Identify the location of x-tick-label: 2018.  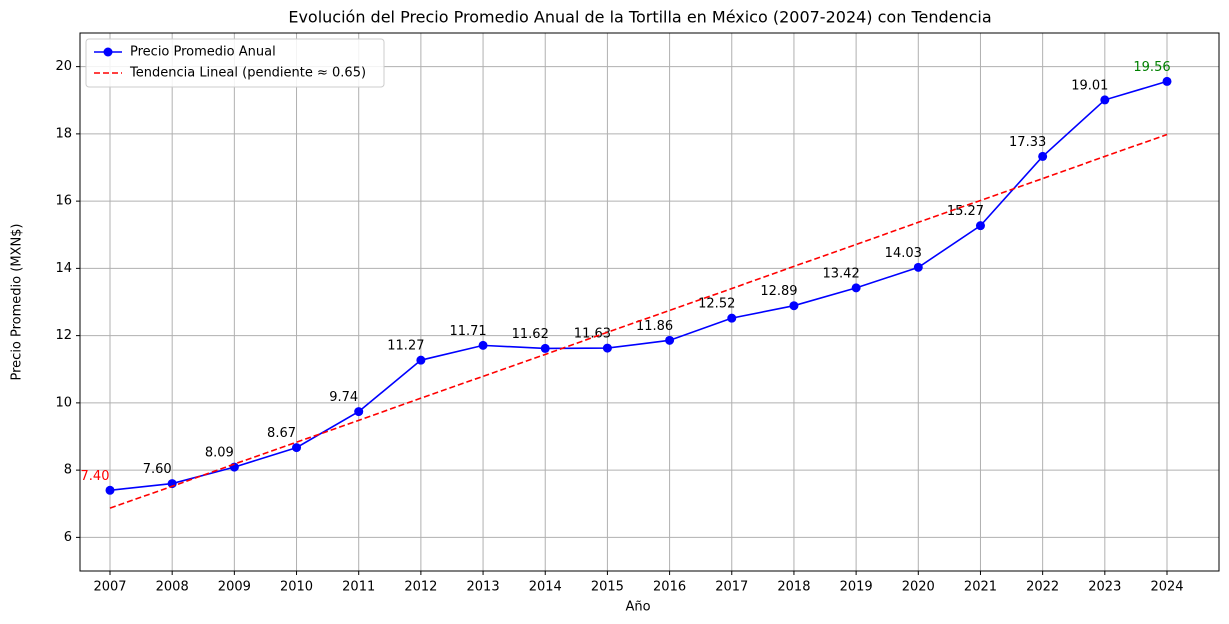
(793, 587).